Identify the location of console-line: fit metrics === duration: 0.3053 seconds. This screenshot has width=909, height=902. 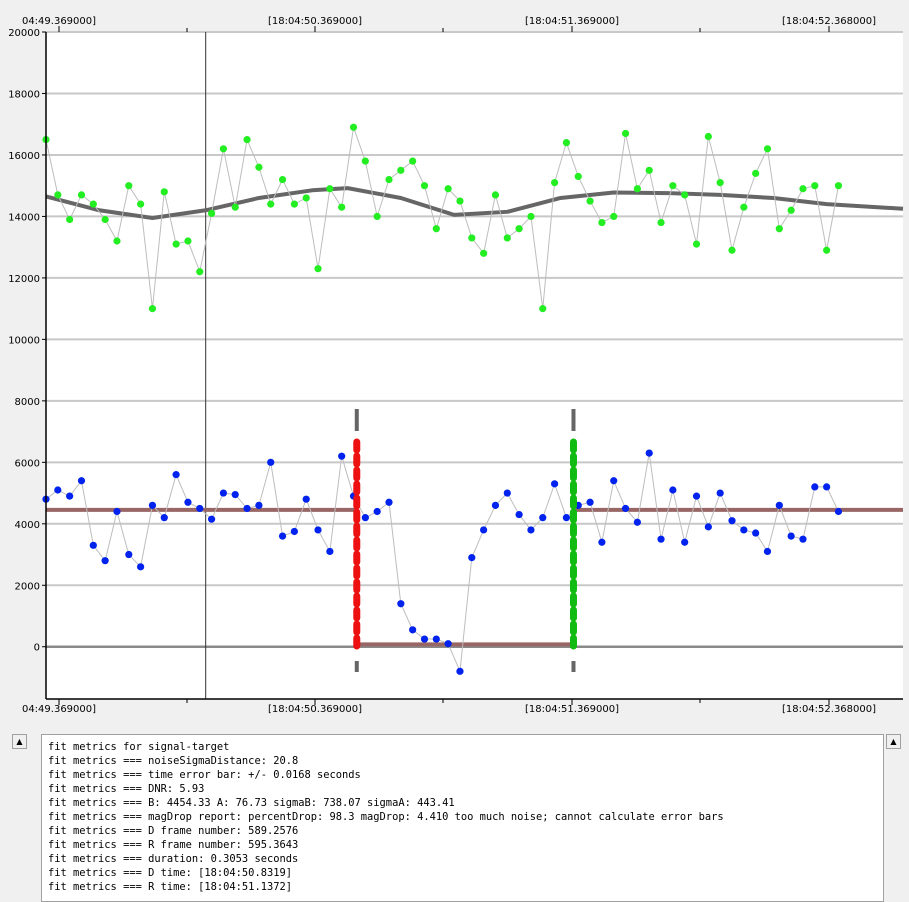
(173, 859).